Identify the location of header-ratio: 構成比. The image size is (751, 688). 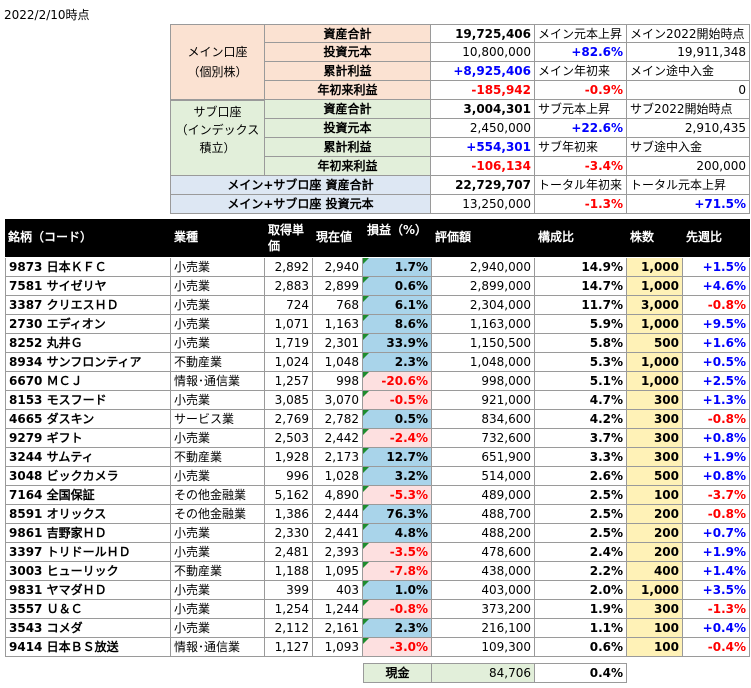
(581, 238).